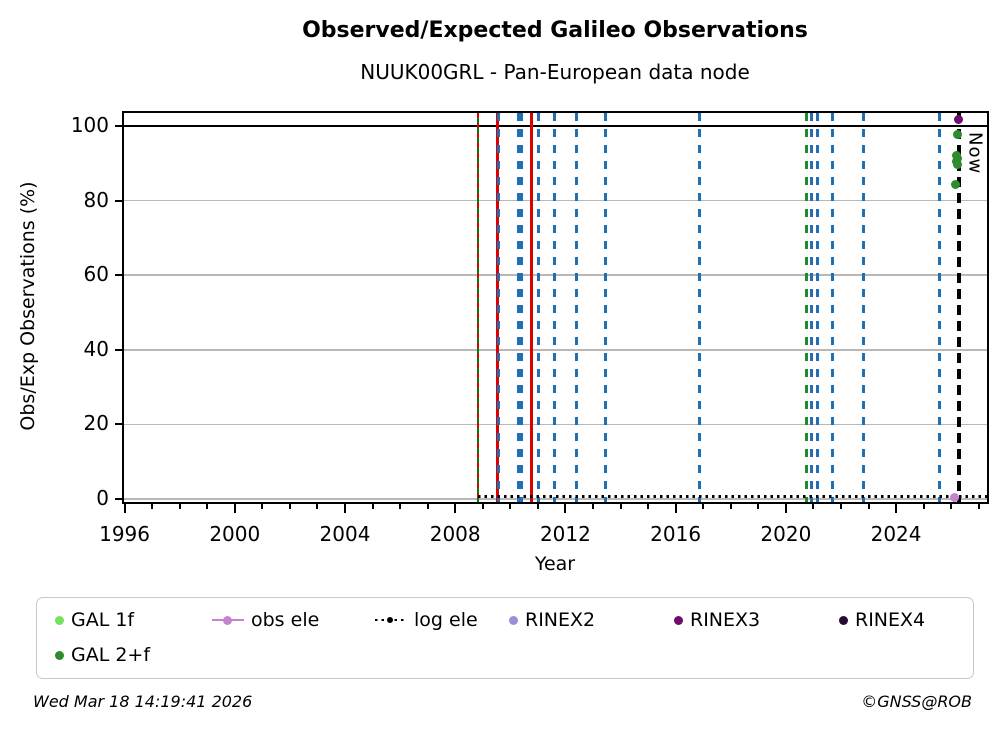  Describe the element at coordinates (96, 348) in the screenshot. I see `y-tick-label: 40` at that location.